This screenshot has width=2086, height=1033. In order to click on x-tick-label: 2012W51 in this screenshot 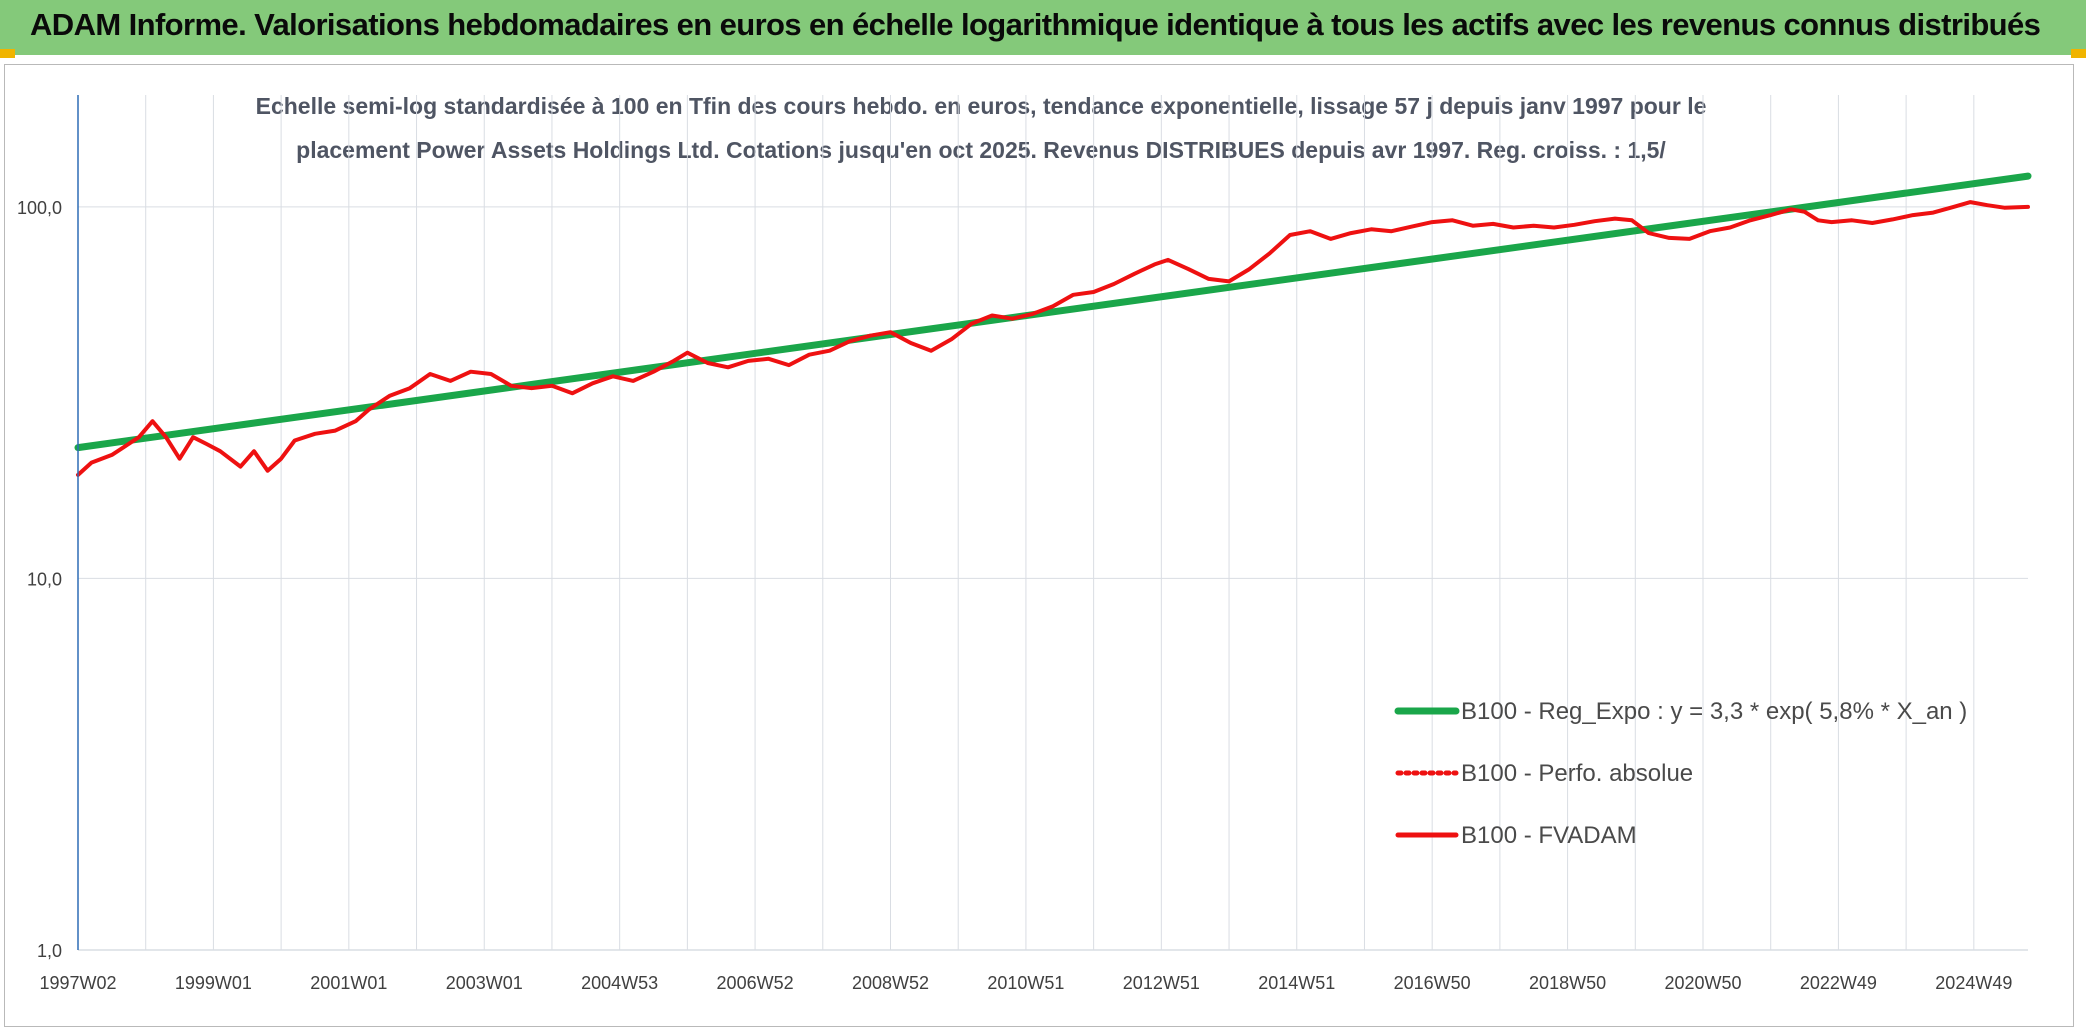, I will do `click(1161, 983)`.